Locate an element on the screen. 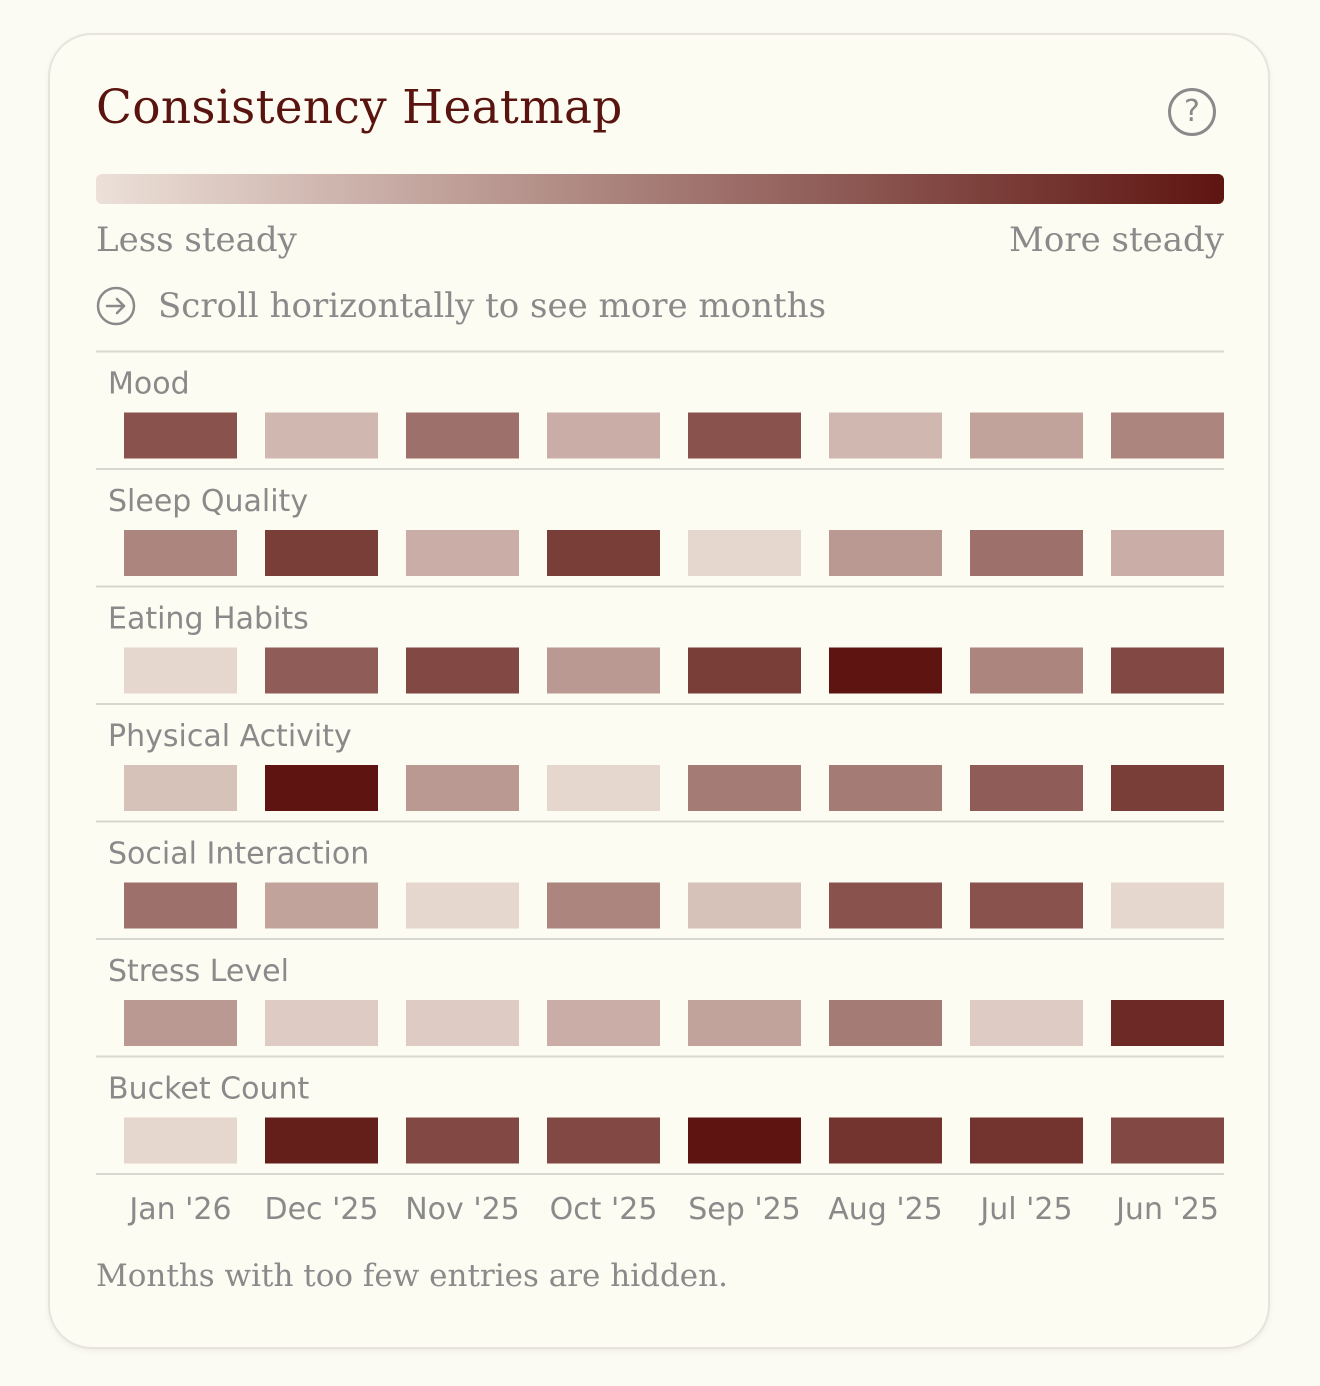 The height and width of the screenshot is (1386, 1320). row-label: Social Interaction is located at coordinates (238, 854).